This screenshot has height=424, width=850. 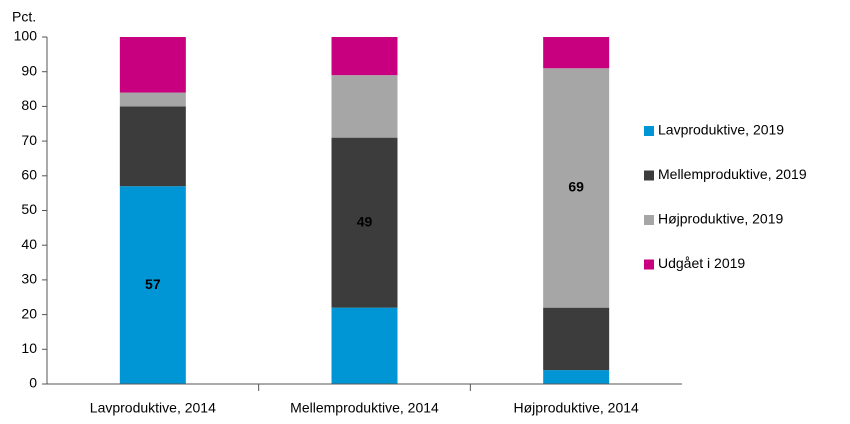 What do you see at coordinates (153, 408) in the screenshot?
I see `x-tick-label: Lavproduktive, 2014` at bounding box center [153, 408].